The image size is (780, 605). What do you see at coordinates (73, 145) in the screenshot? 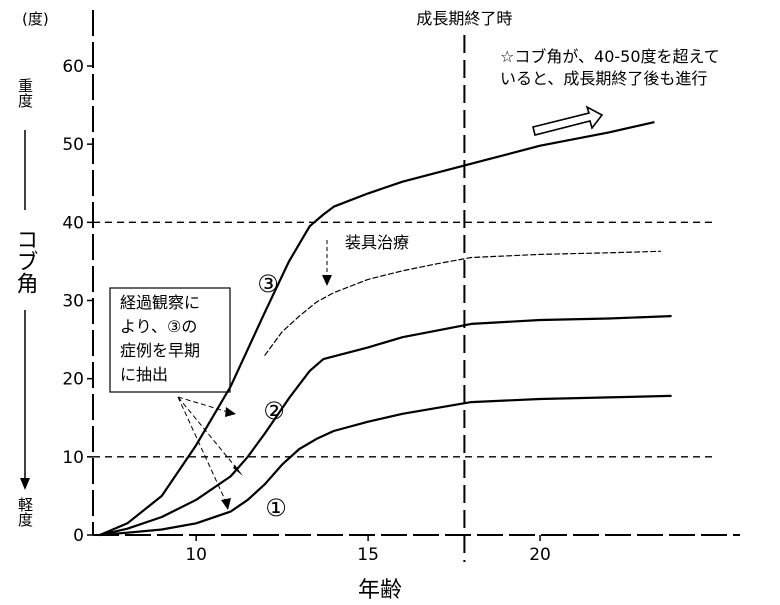
I see `y-tick-label: 50` at bounding box center [73, 145].